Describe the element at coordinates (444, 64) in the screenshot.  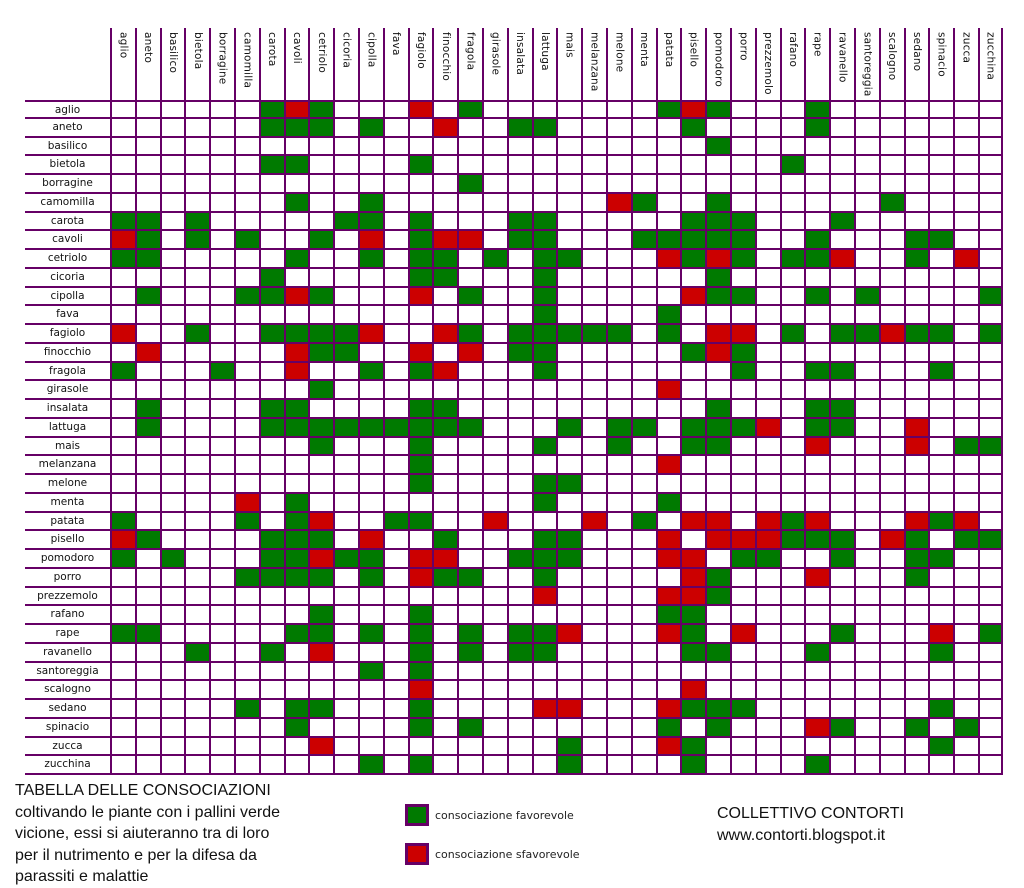
I see `column-header: finocchio` at that location.